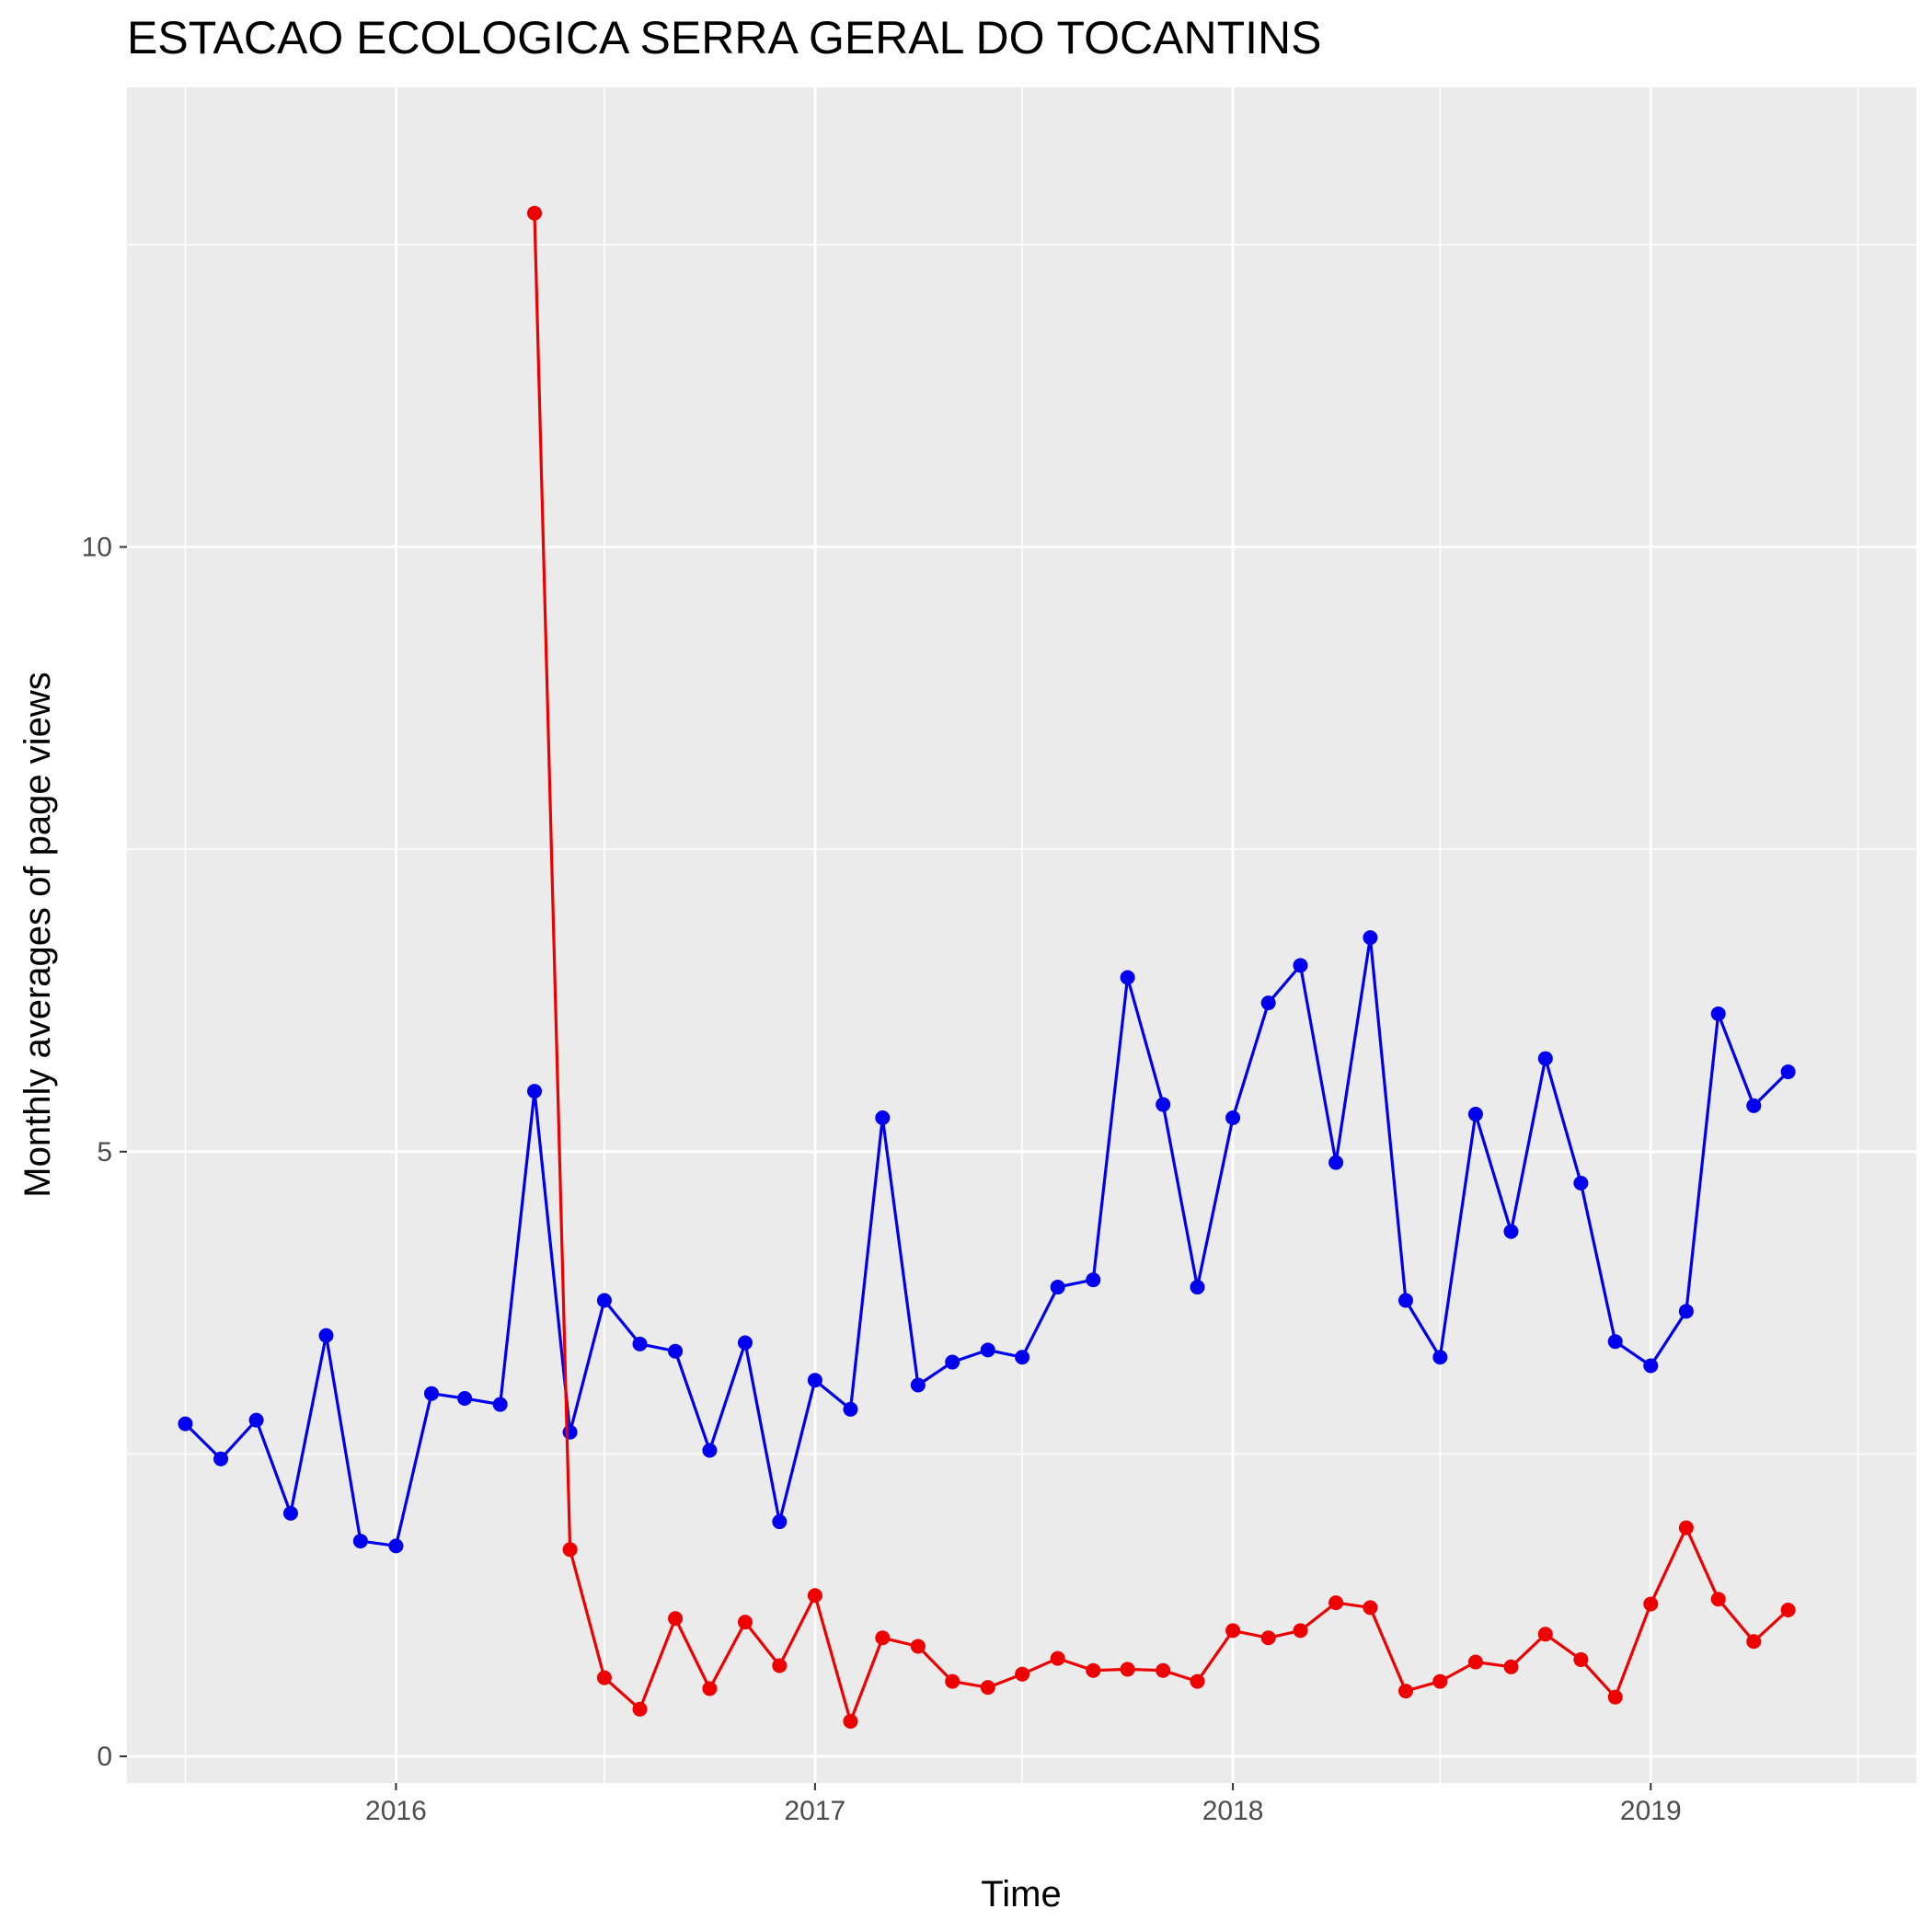 This screenshot has width=1932, height=1932. What do you see at coordinates (97, 548) in the screenshot?
I see `y-tick-label: 10` at bounding box center [97, 548].